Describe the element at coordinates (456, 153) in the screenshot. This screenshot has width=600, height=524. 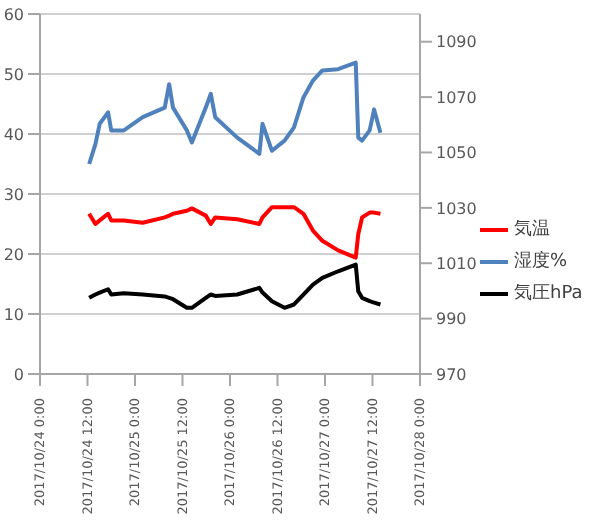
I see `y2-tick-label: 1050` at that location.